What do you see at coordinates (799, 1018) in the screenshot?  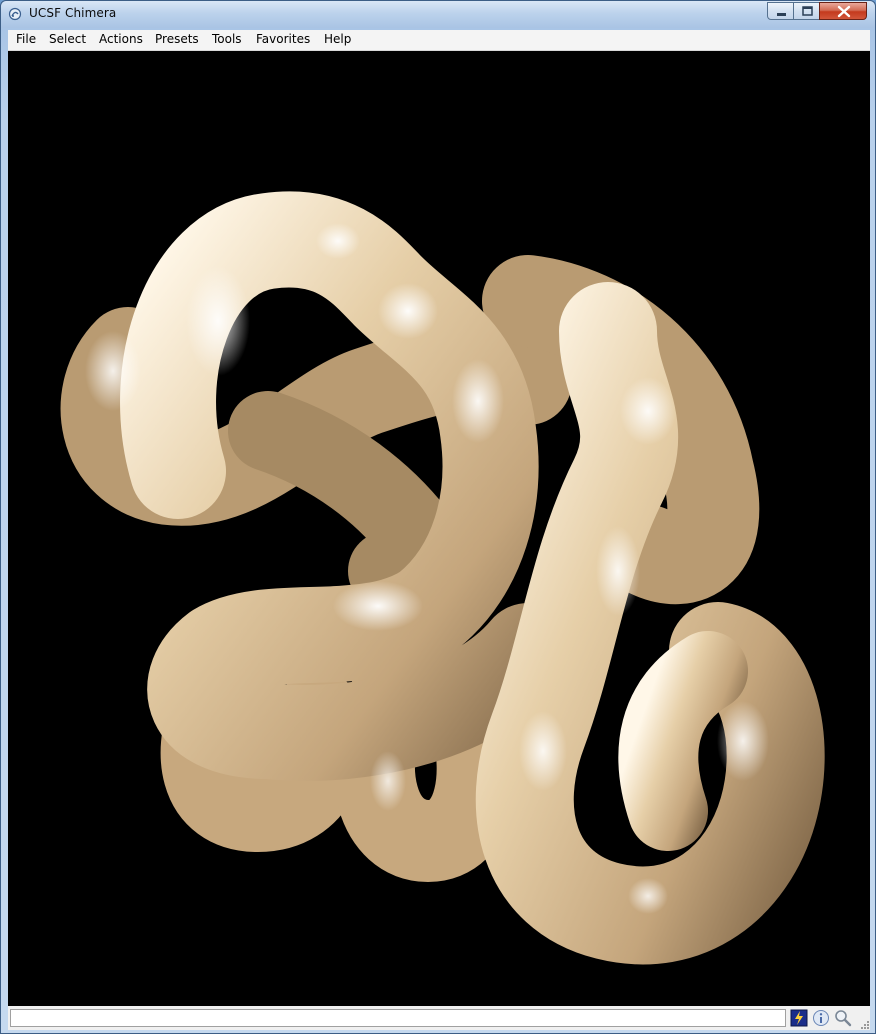 I see `rapid-access-icon` at bounding box center [799, 1018].